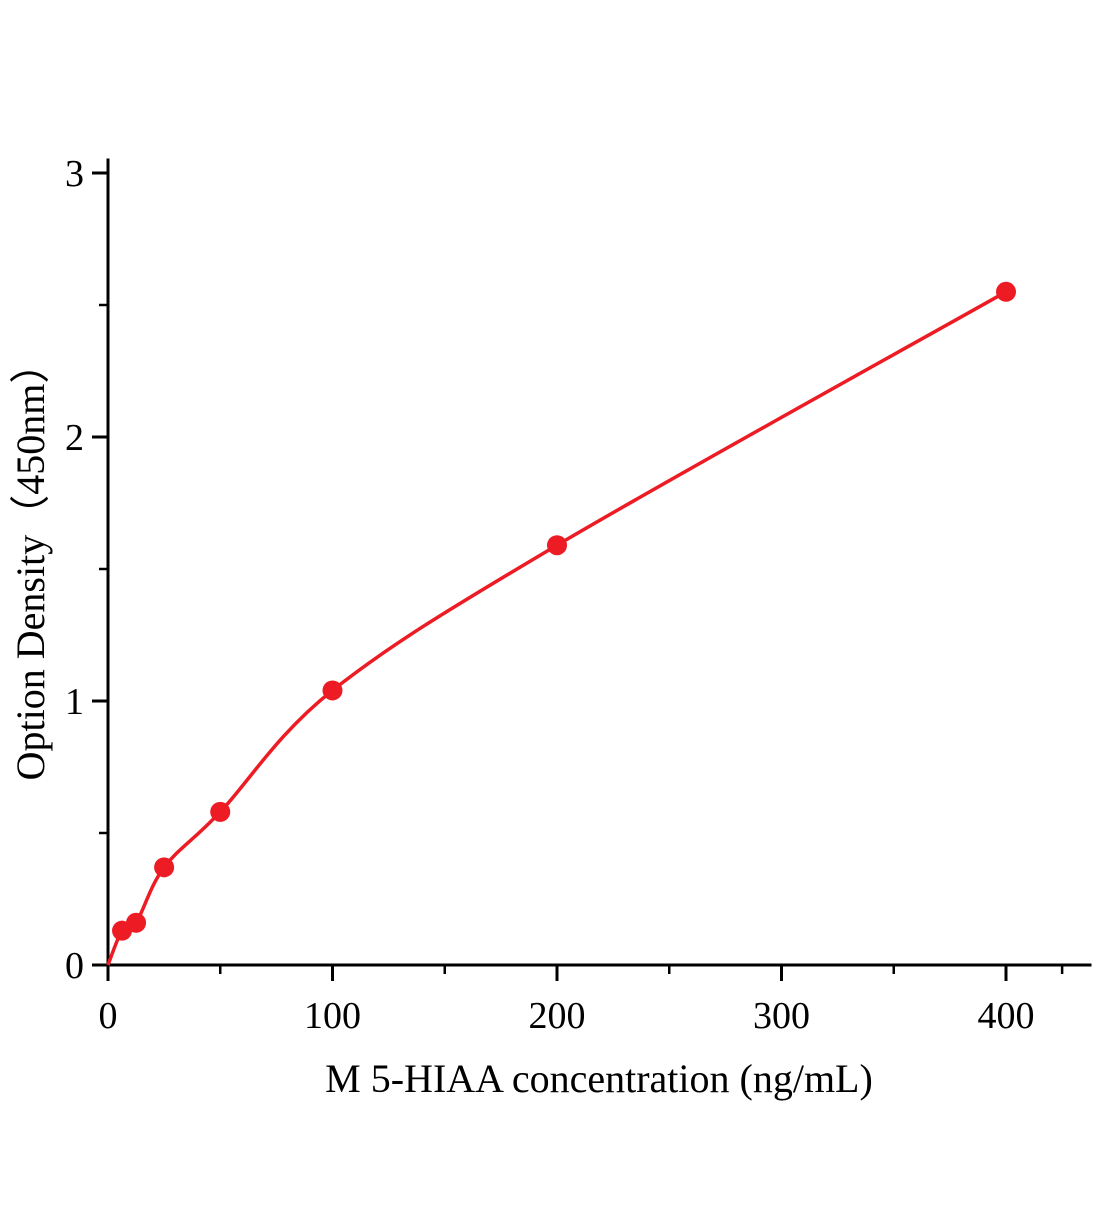 This screenshot has width=1104, height=1205. What do you see at coordinates (74, 438) in the screenshot?
I see `y-axis-tick-label: 2` at bounding box center [74, 438].